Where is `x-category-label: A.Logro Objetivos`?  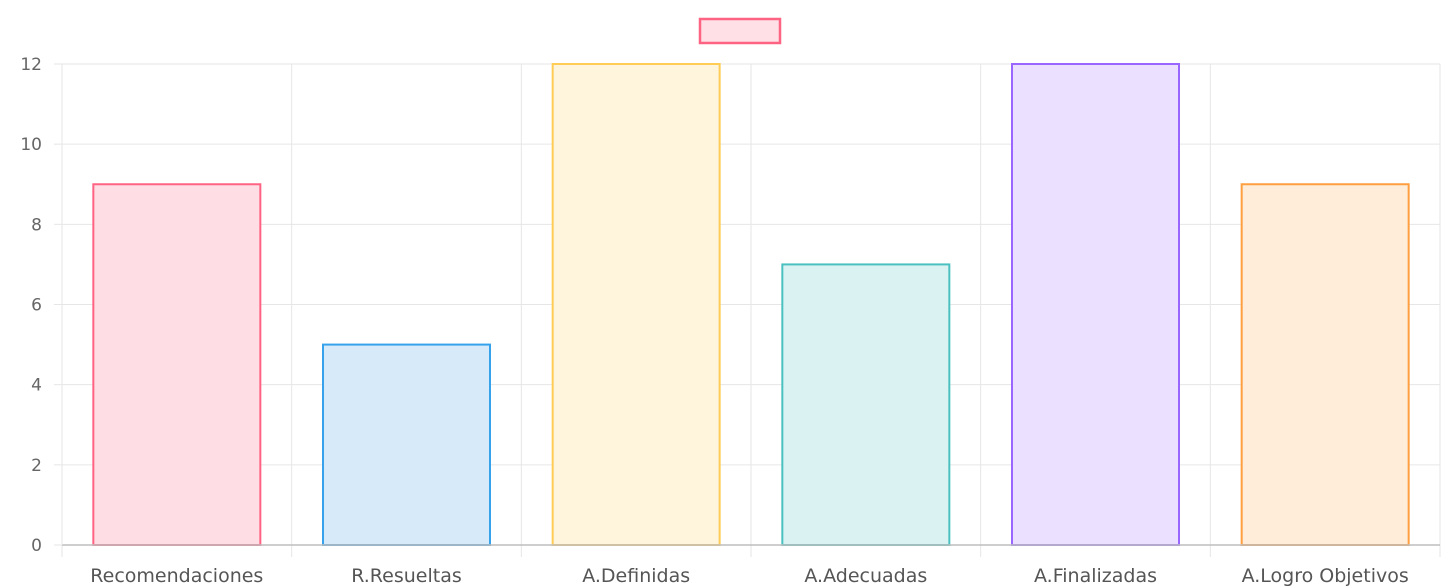 x-category-label: A.Logro Objetivos is located at coordinates (1325, 575).